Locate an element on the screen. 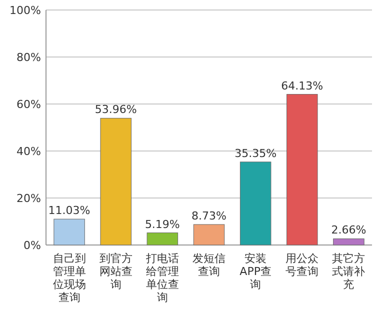 The height and width of the screenshot is (333, 381). y-tick-label: 0% is located at coordinates (32, 245).